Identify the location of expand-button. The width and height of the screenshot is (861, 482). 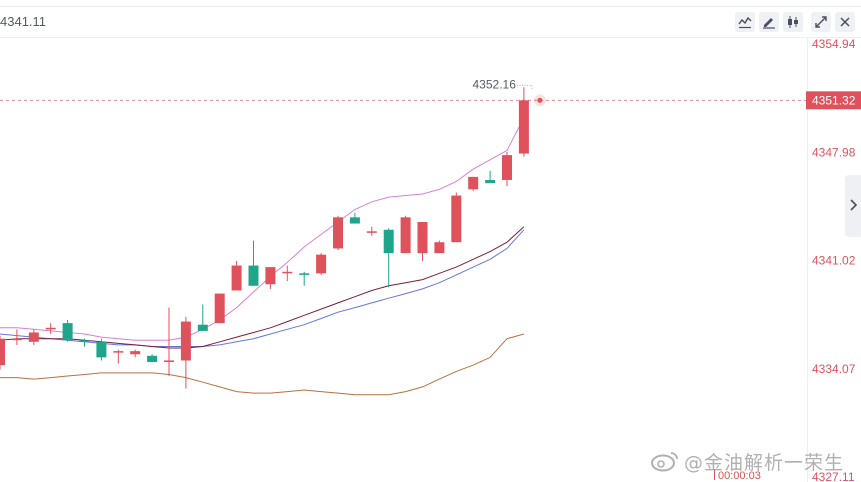
(821, 22).